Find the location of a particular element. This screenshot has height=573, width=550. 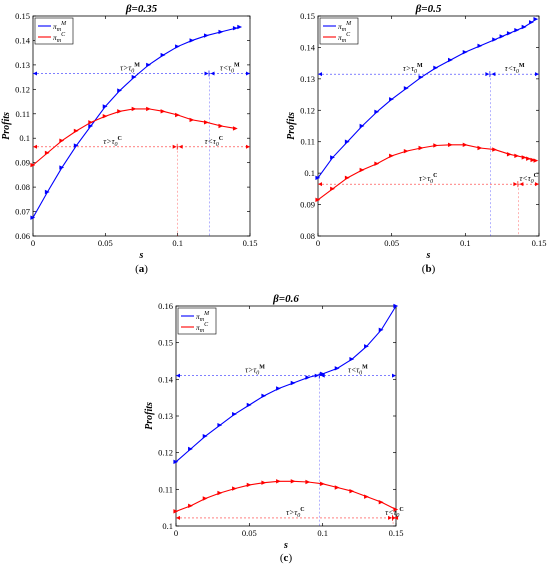

panel-caption: (c) is located at coordinates (286, 558).